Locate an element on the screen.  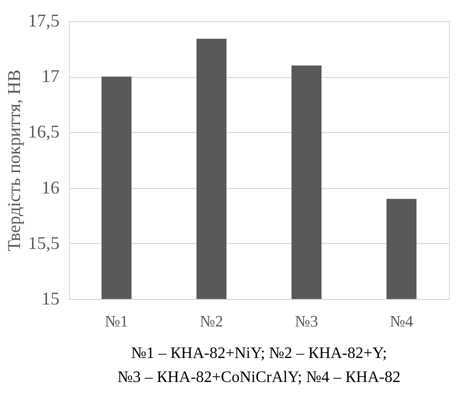
y-tick-label: 17,5 is located at coordinates (44, 20).